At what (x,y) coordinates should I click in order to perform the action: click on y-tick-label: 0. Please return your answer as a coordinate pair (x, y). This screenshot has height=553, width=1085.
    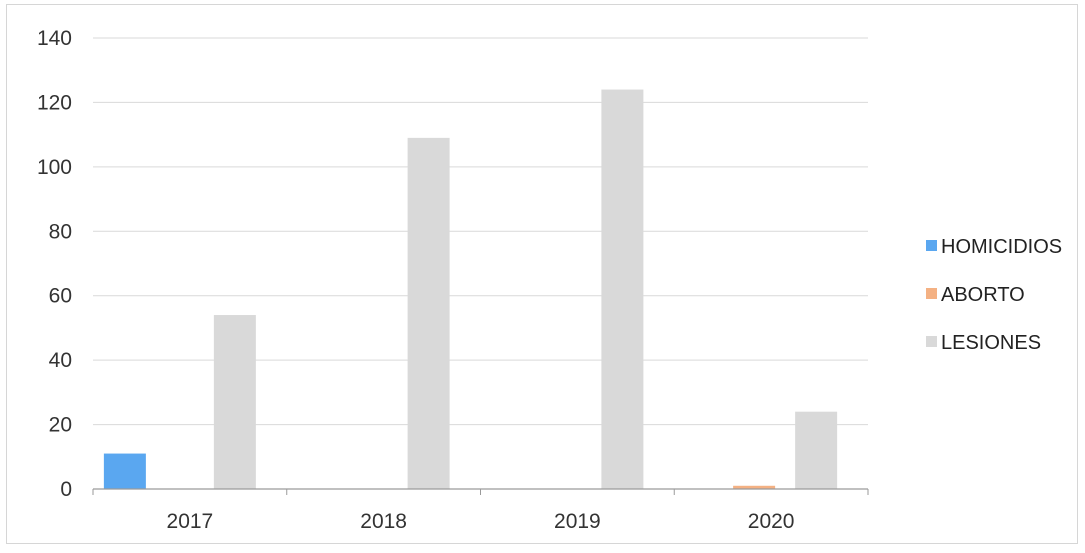
    Looking at the image, I should click on (66, 489).